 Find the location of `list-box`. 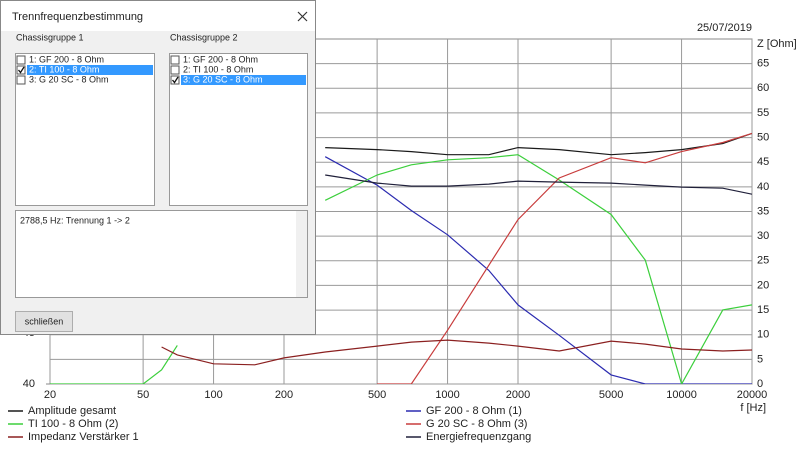

list-box is located at coordinates (85, 129).